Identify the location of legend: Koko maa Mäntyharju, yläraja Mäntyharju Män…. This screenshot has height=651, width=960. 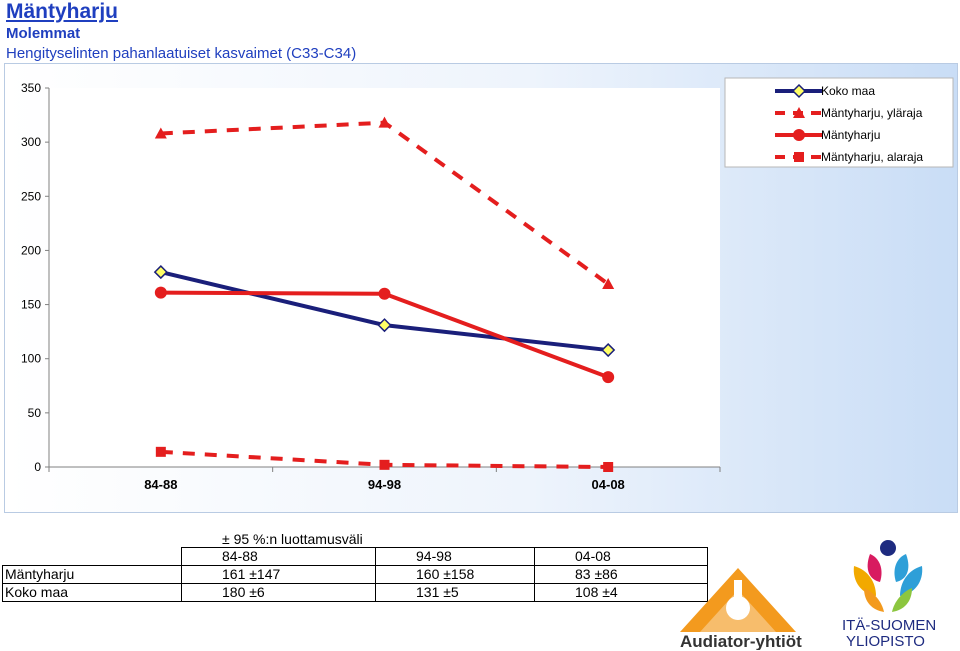
(839, 122).